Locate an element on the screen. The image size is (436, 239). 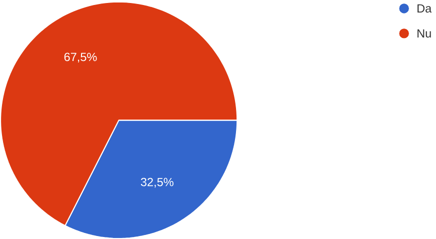
data-label: 67,5% is located at coordinates (80, 57).